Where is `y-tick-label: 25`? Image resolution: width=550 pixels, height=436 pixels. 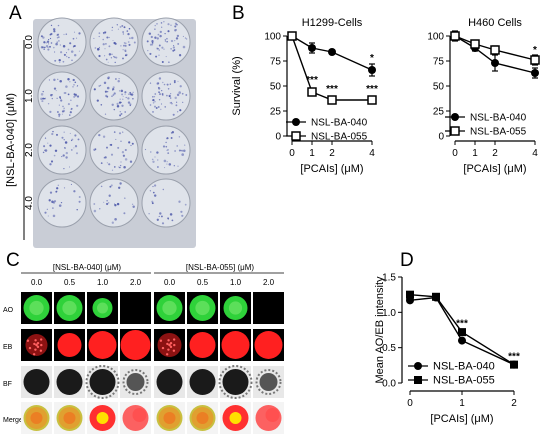 y-tick-label: 25 is located at coordinates (439, 112).